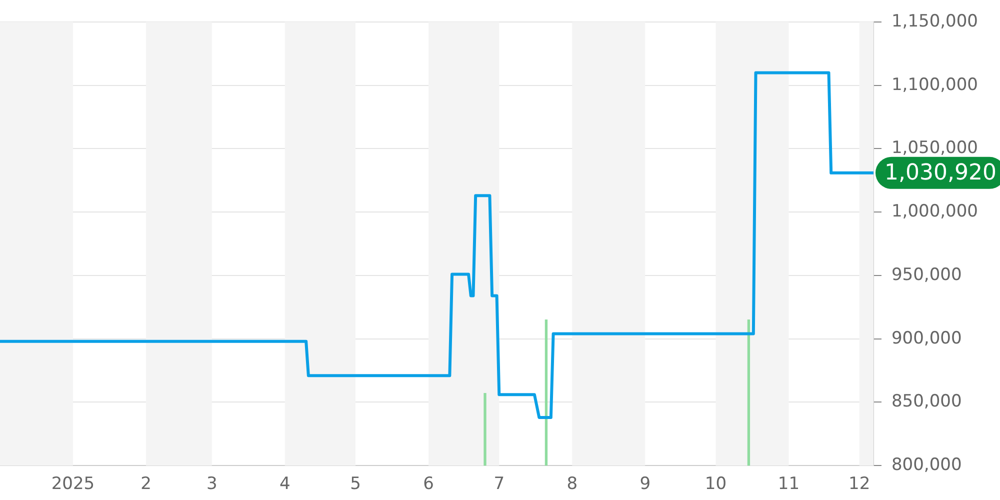 The image size is (1000, 500). What do you see at coordinates (926, 402) in the screenshot?
I see `y-tick-label: 850,000` at bounding box center [926, 402].